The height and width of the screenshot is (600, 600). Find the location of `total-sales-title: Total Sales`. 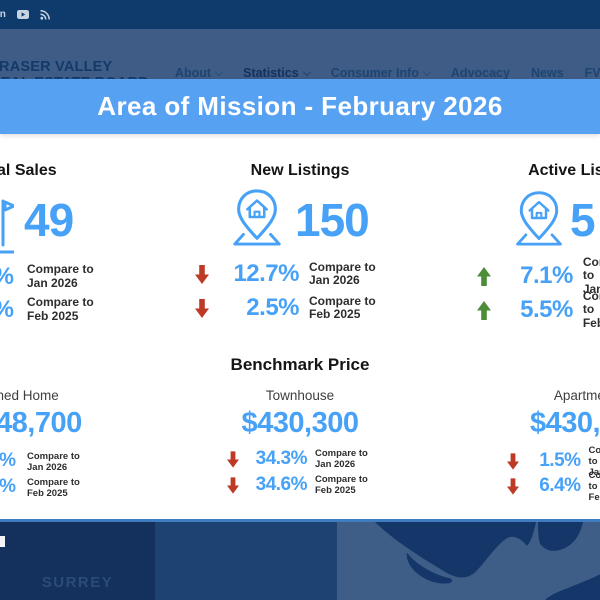

total-sales-title: Total Sales is located at coordinates (28, 170).